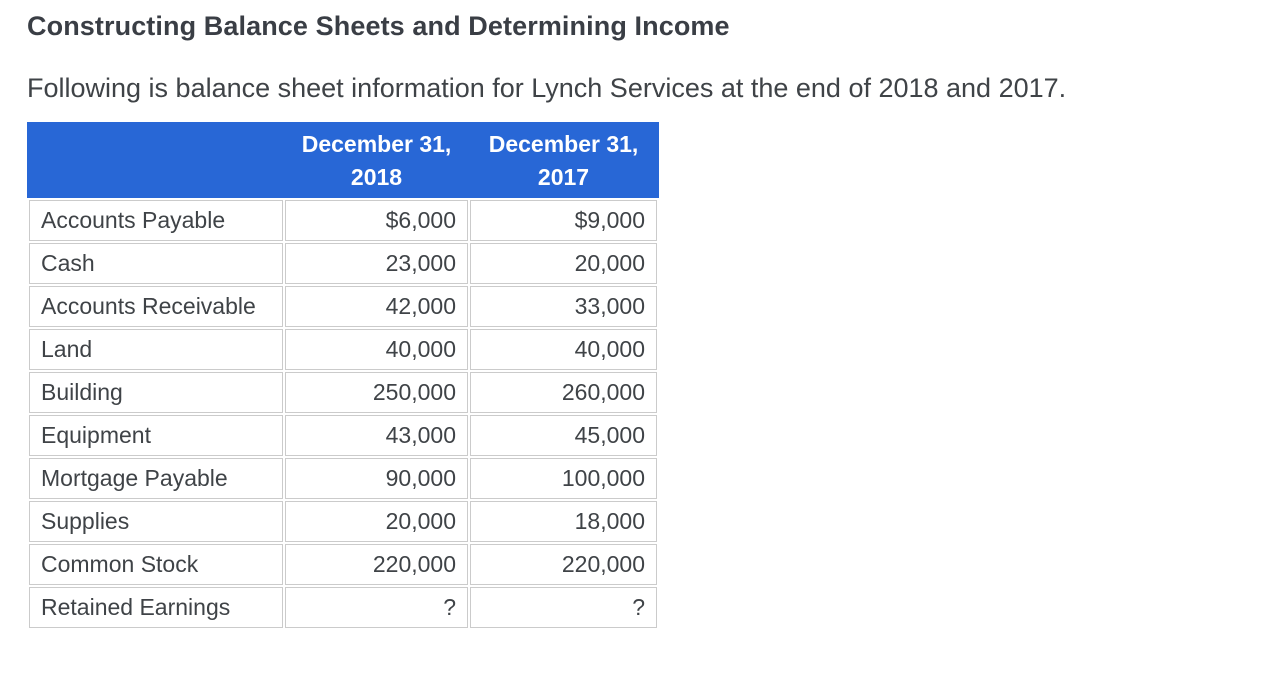 The image size is (1264, 680). What do you see at coordinates (376, 263) in the screenshot?
I see `value-2018: 23,000` at bounding box center [376, 263].